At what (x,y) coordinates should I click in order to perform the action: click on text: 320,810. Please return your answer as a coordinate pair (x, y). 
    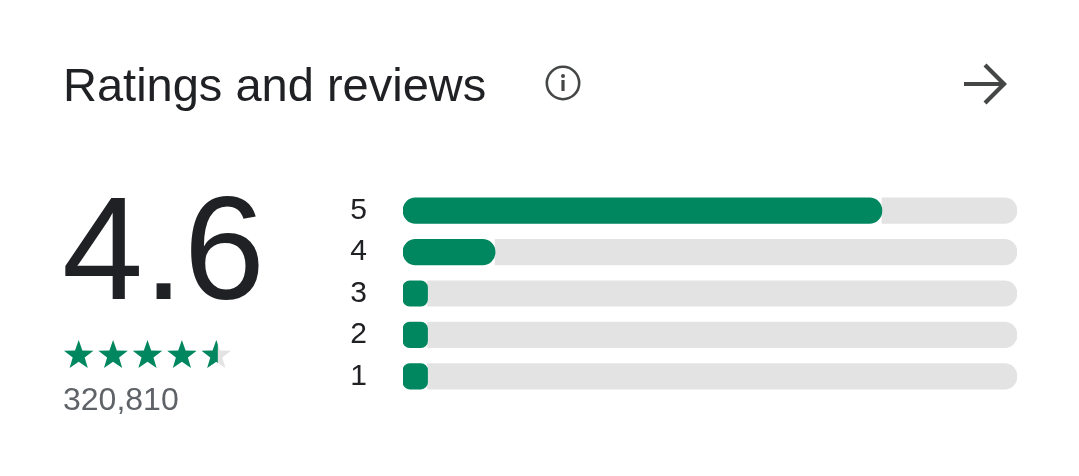
    Looking at the image, I should click on (121, 399).